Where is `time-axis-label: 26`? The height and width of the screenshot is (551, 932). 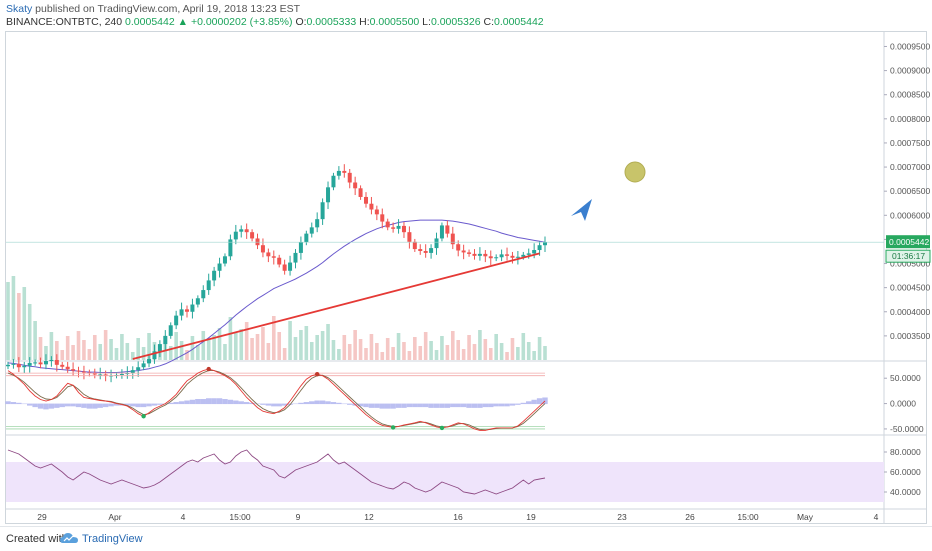 time-axis-label: 26 is located at coordinates (690, 517).